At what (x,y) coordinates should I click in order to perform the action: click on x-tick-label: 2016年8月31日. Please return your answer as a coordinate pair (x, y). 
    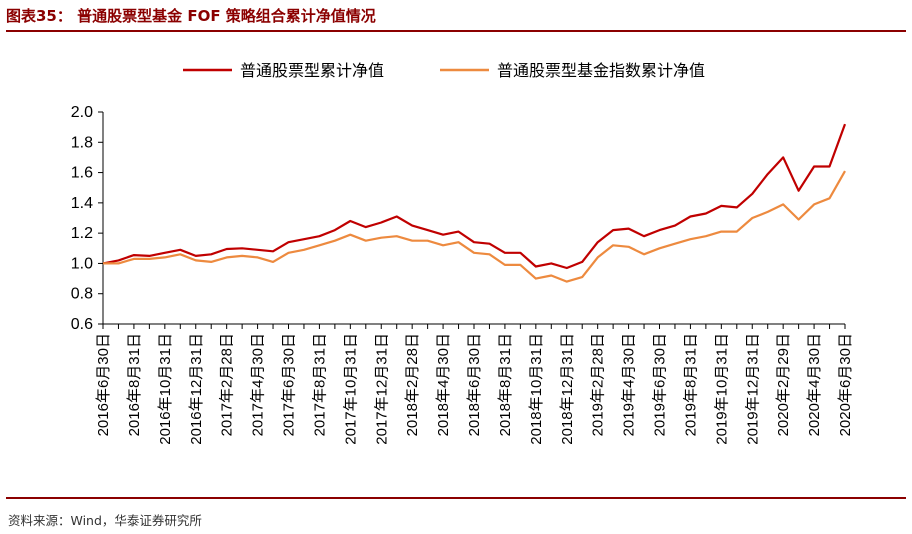
    Looking at the image, I should click on (134, 384).